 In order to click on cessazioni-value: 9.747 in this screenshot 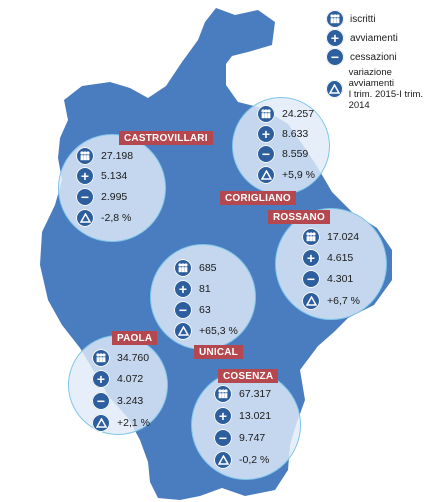, I will do `click(252, 438)`.